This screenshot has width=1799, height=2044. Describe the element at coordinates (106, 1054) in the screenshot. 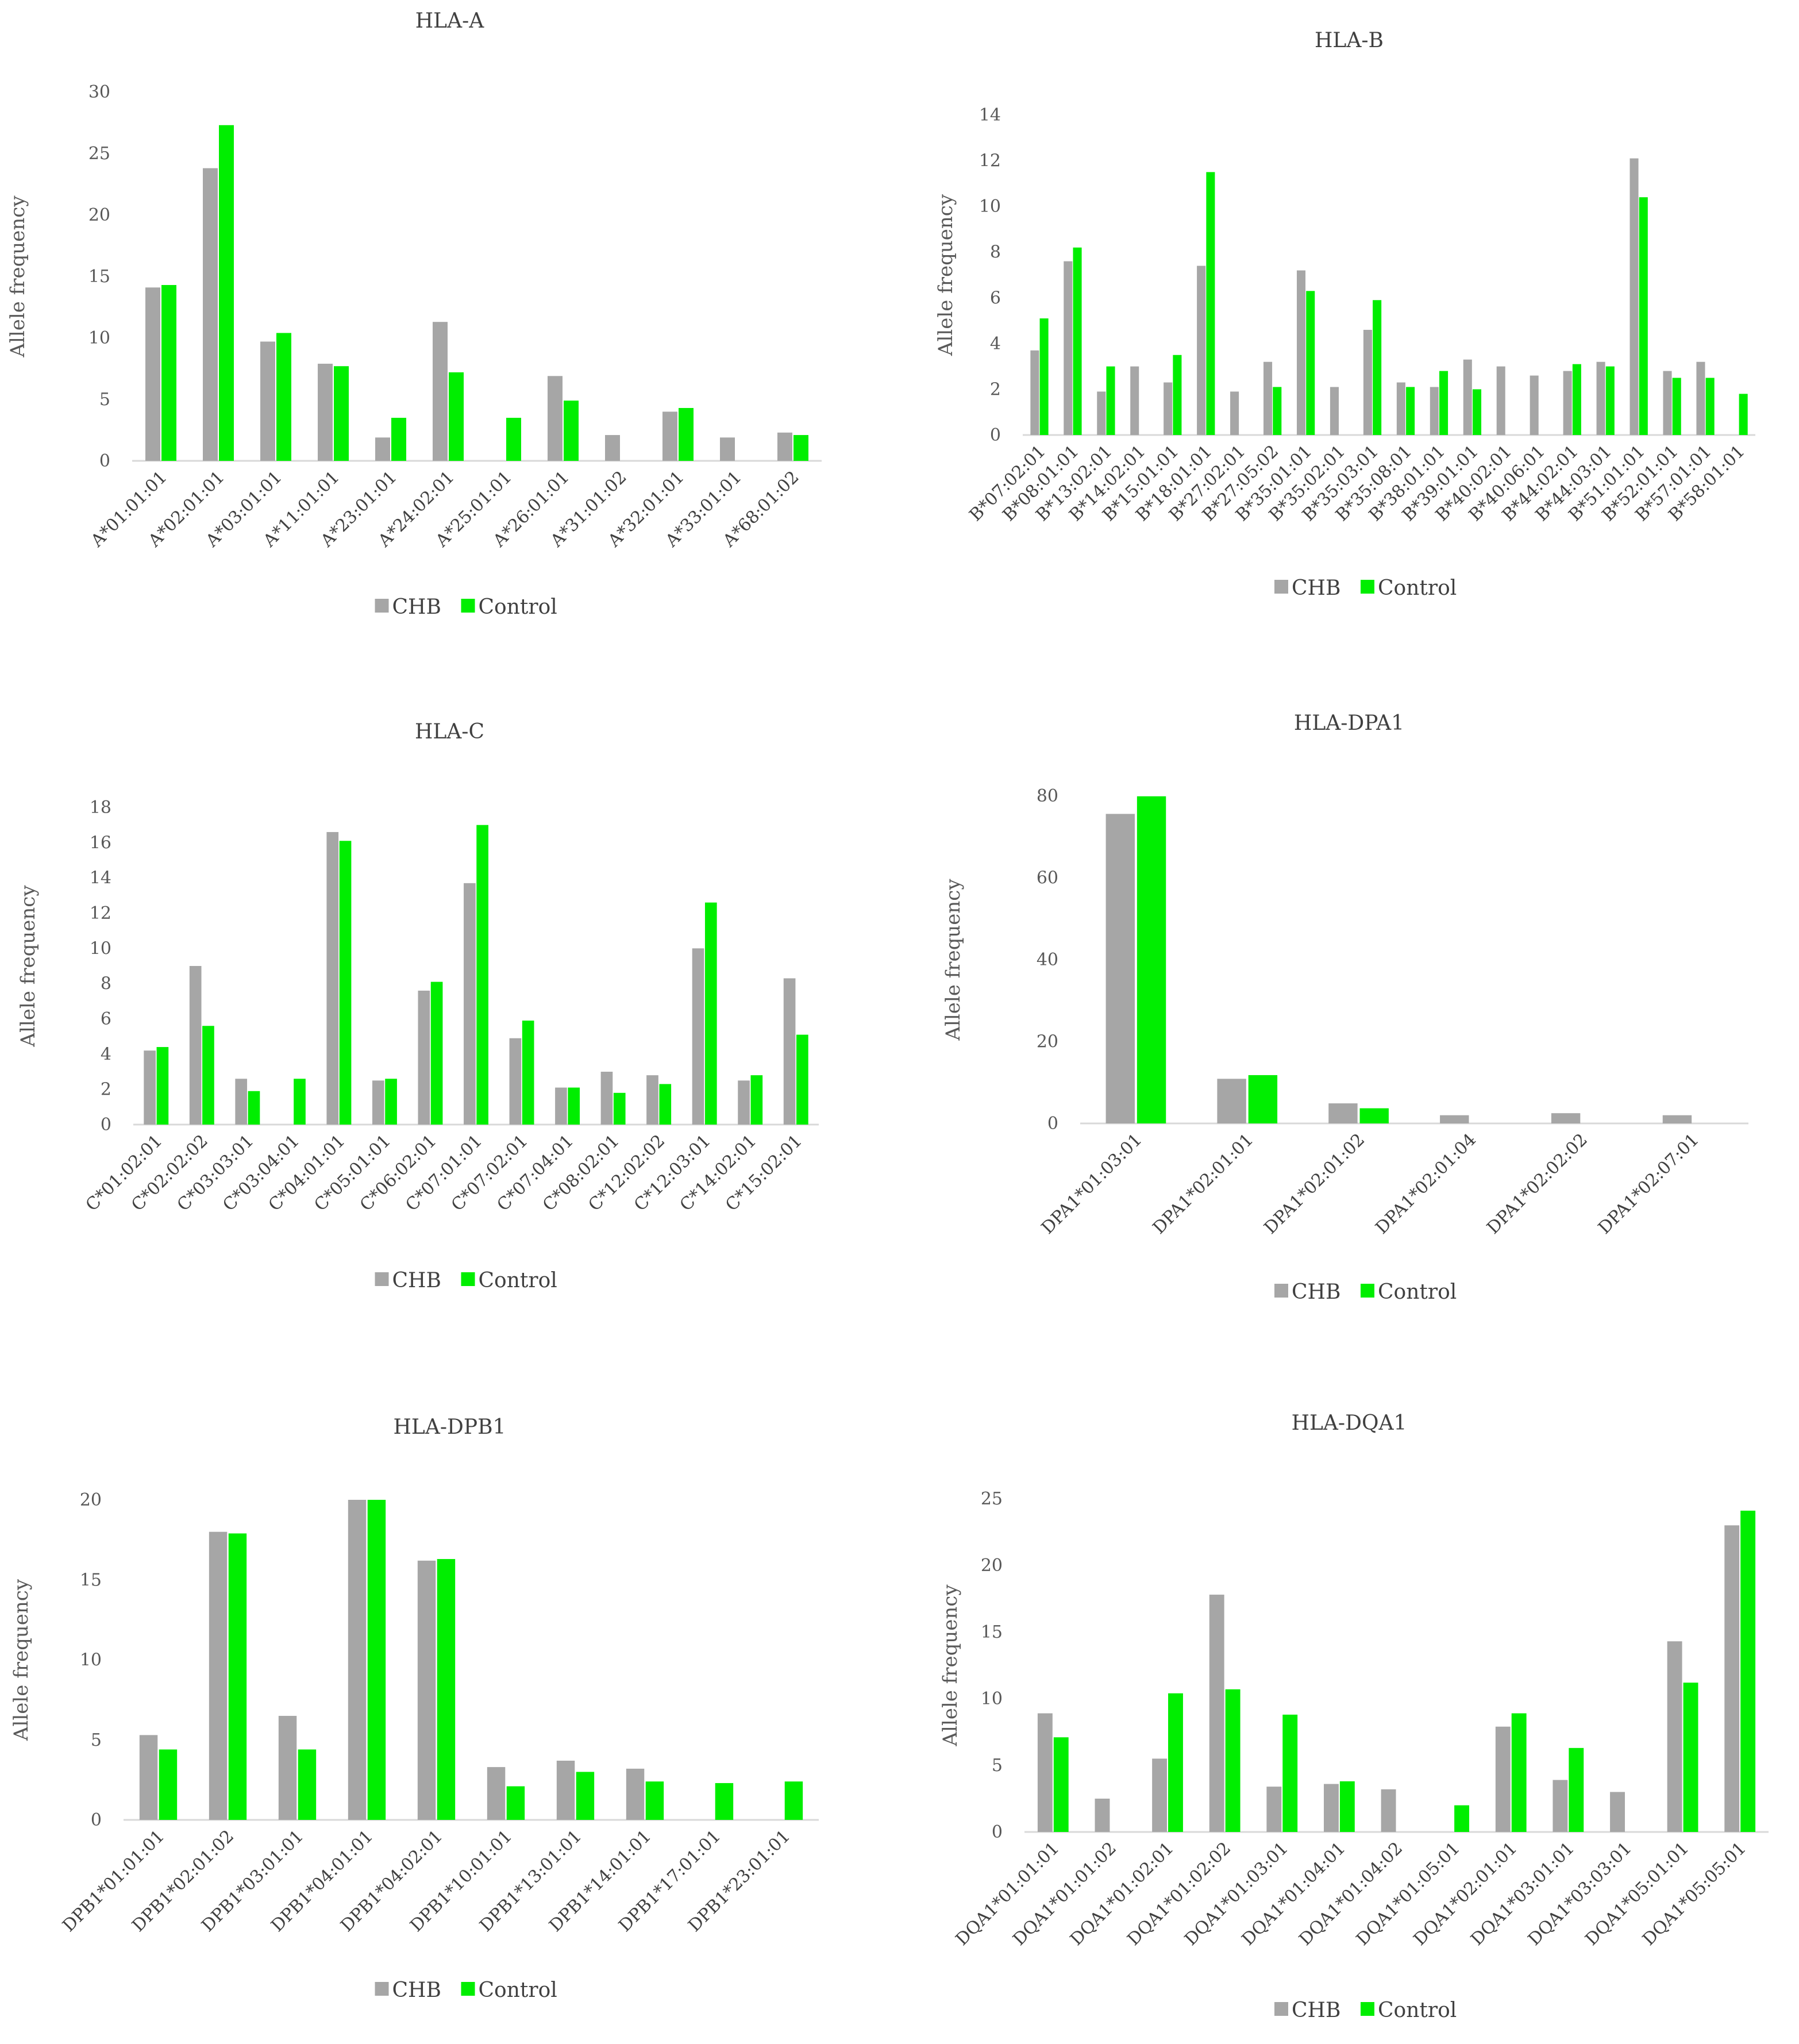

I see `y-tick-label: 4` at that location.